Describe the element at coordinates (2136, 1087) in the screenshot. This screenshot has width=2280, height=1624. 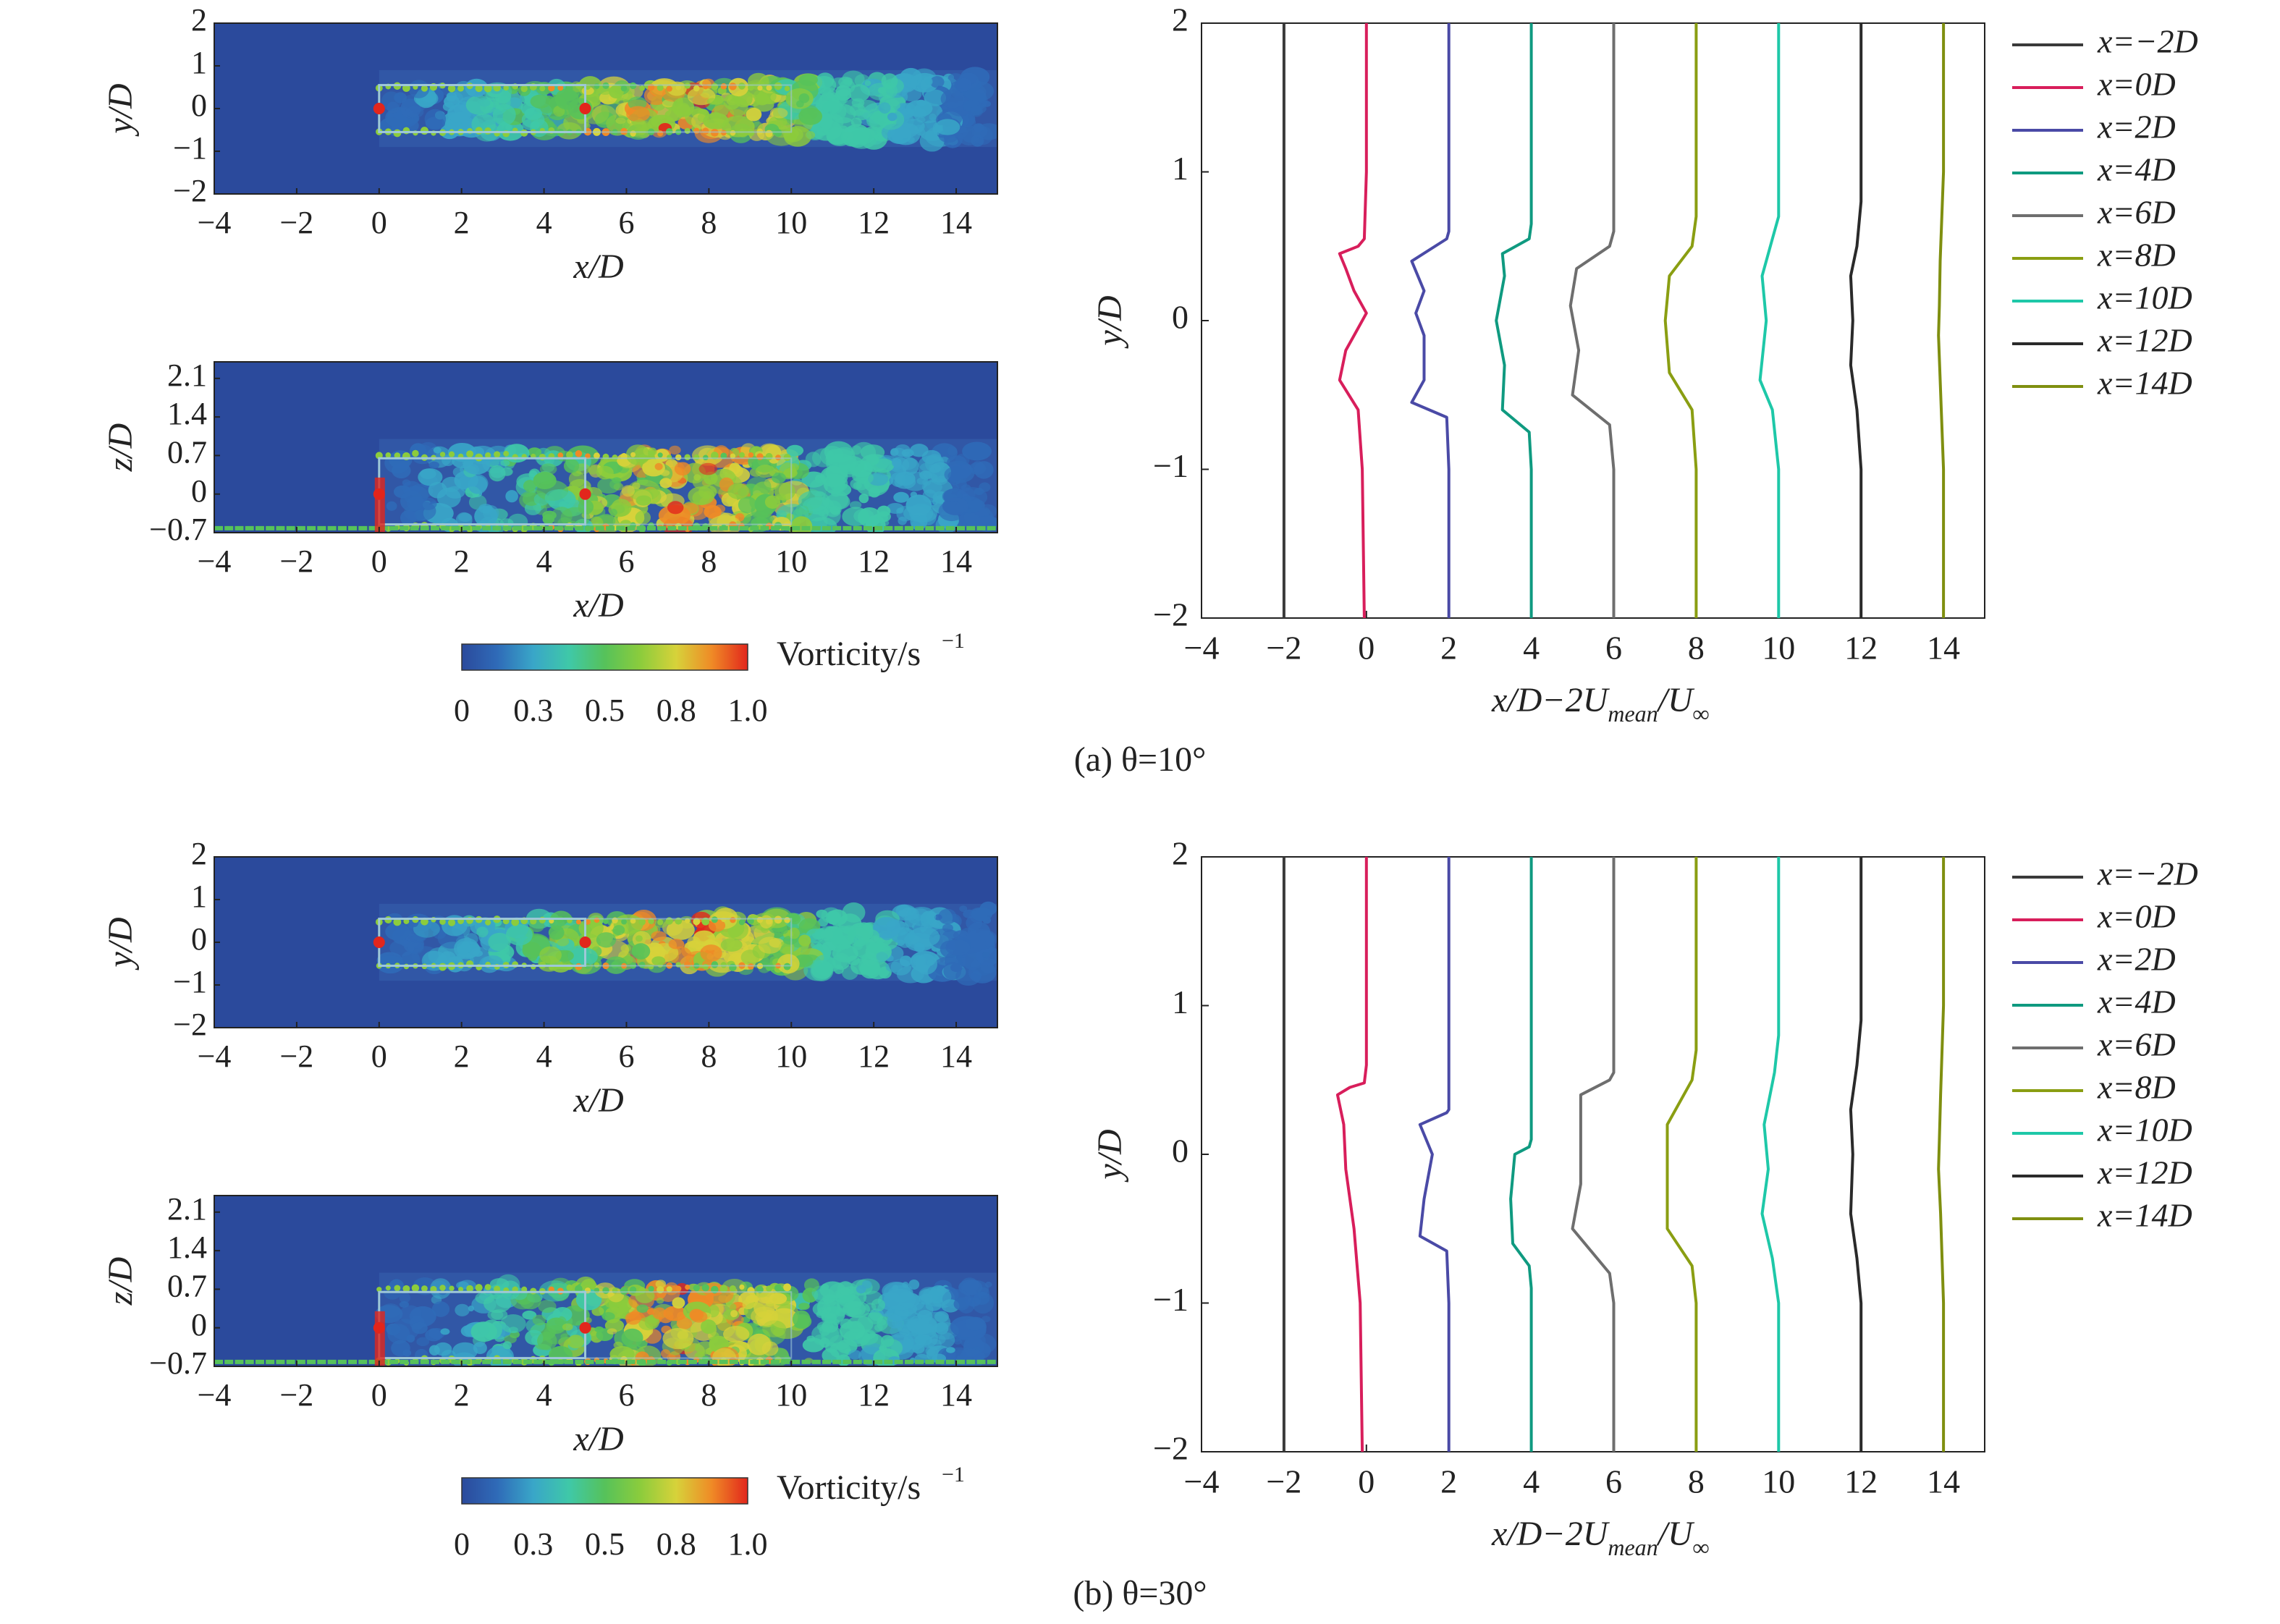
I see `legend-label: x=8D` at that location.